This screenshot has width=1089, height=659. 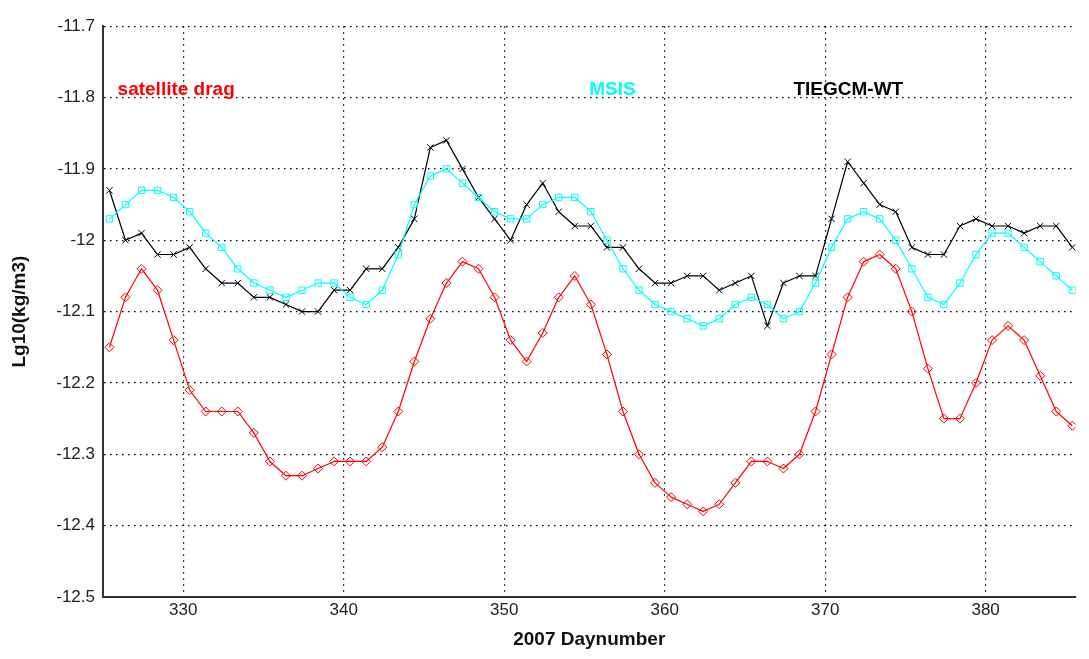 I want to click on text: TIEGCM-WT, so click(x=848, y=88).